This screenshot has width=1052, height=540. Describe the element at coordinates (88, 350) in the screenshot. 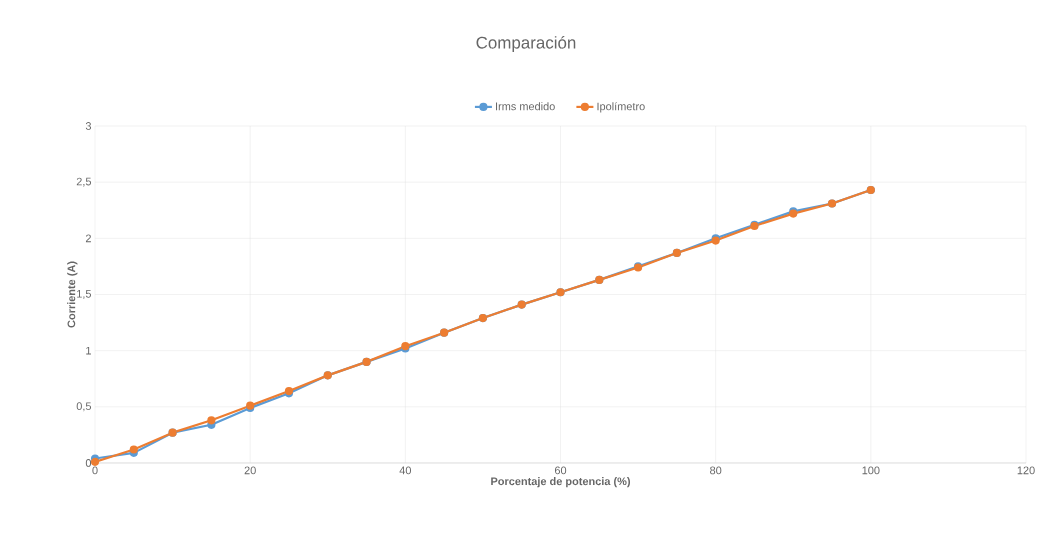

I see `y-tick-label: 1` at that location.